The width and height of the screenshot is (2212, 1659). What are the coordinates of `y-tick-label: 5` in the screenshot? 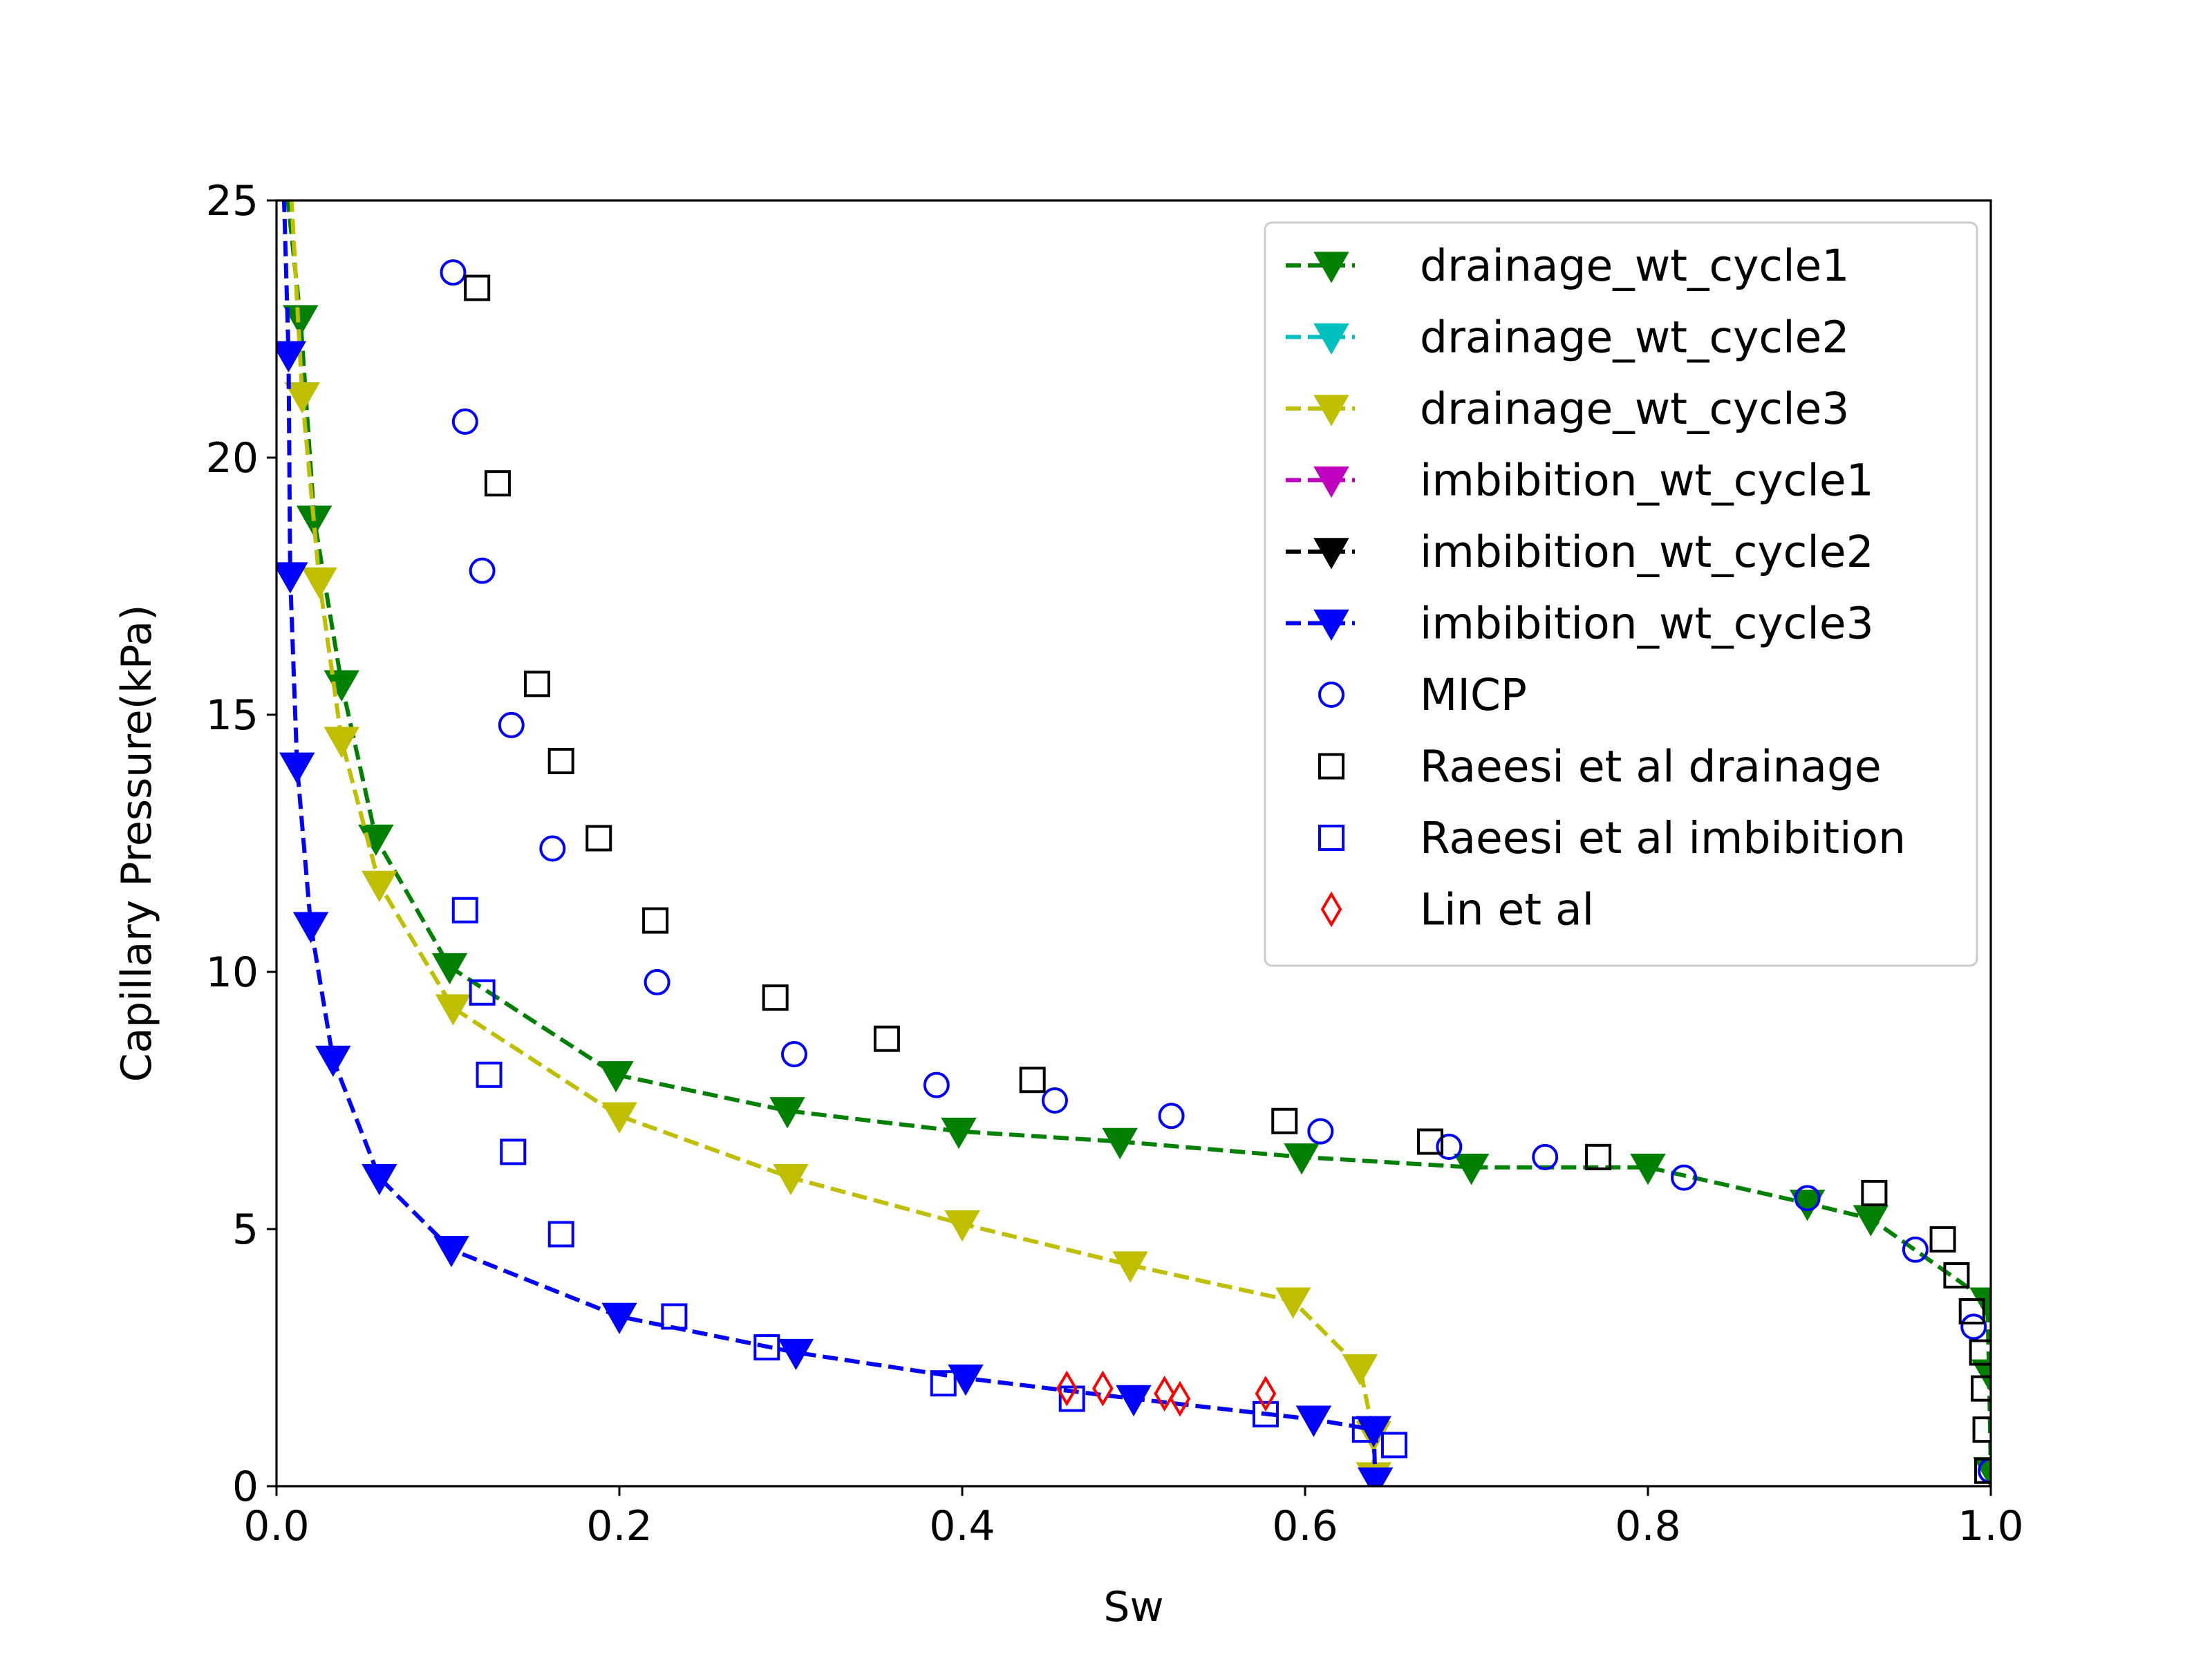 It's located at (246, 1230).